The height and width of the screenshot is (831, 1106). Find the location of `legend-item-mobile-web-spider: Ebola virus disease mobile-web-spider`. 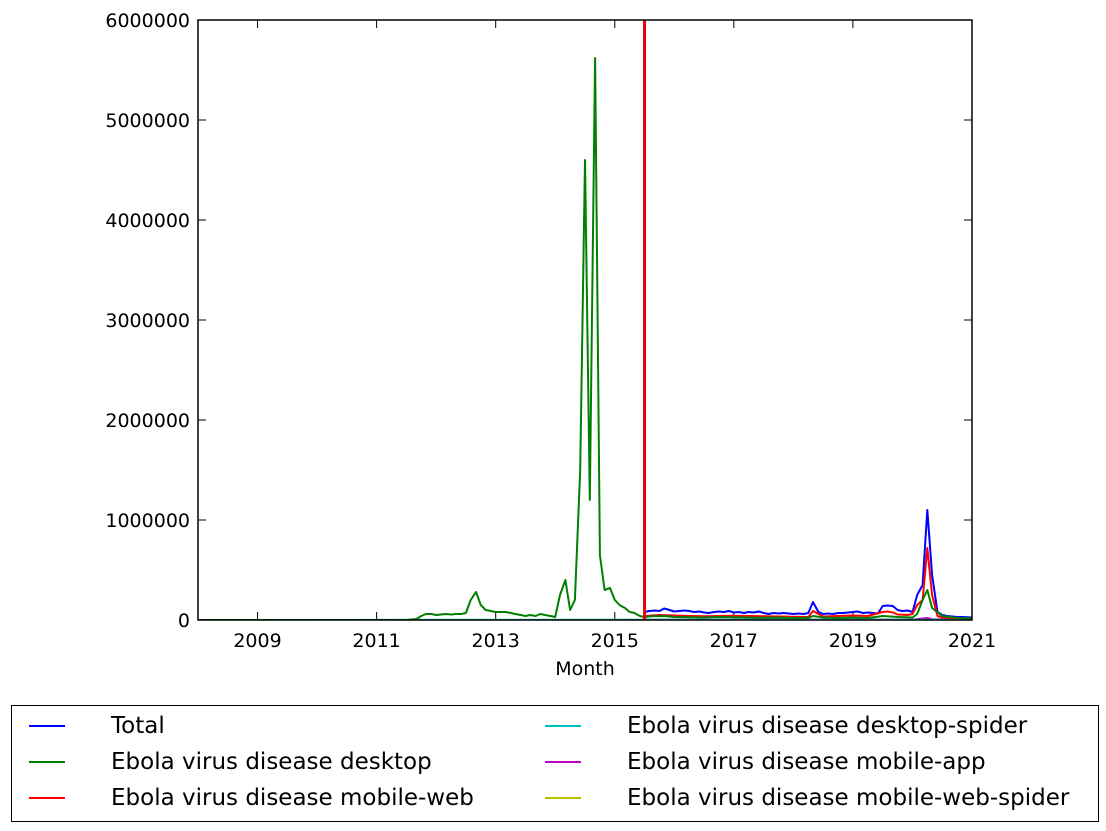

legend-item-mobile-web-spider: Ebola virus disease mobile-web-spider is located at coordinates (807, 798).